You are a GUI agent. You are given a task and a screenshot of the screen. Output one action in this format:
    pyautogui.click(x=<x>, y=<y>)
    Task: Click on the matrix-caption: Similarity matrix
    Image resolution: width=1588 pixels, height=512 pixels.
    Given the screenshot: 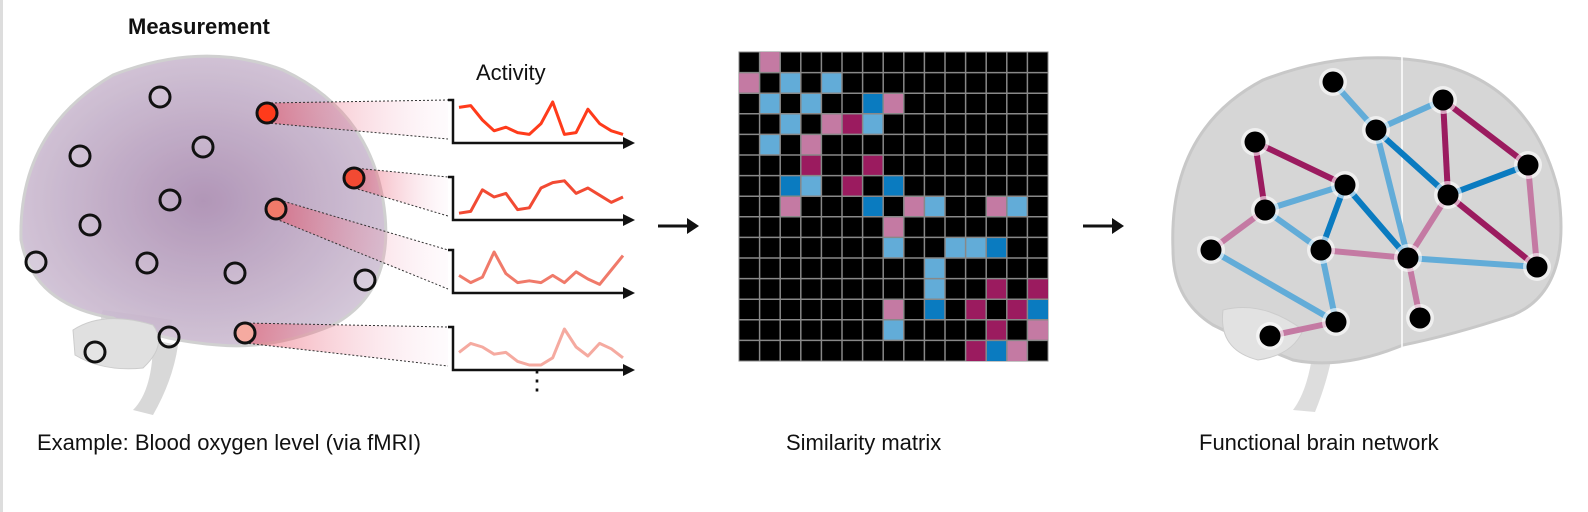 What is the action you would take?
    pyautogui.click(x=864, y=442)
    